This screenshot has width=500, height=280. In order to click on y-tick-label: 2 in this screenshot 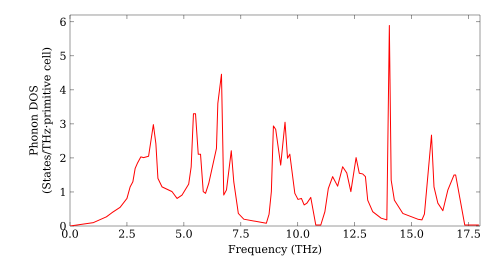, I will do `click(63, 158)`.